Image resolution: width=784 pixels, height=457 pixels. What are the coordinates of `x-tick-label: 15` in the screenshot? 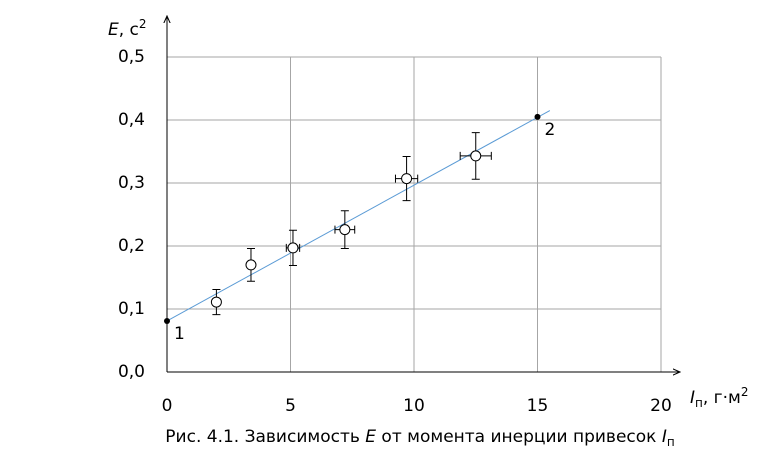 It's located at (538, 406).